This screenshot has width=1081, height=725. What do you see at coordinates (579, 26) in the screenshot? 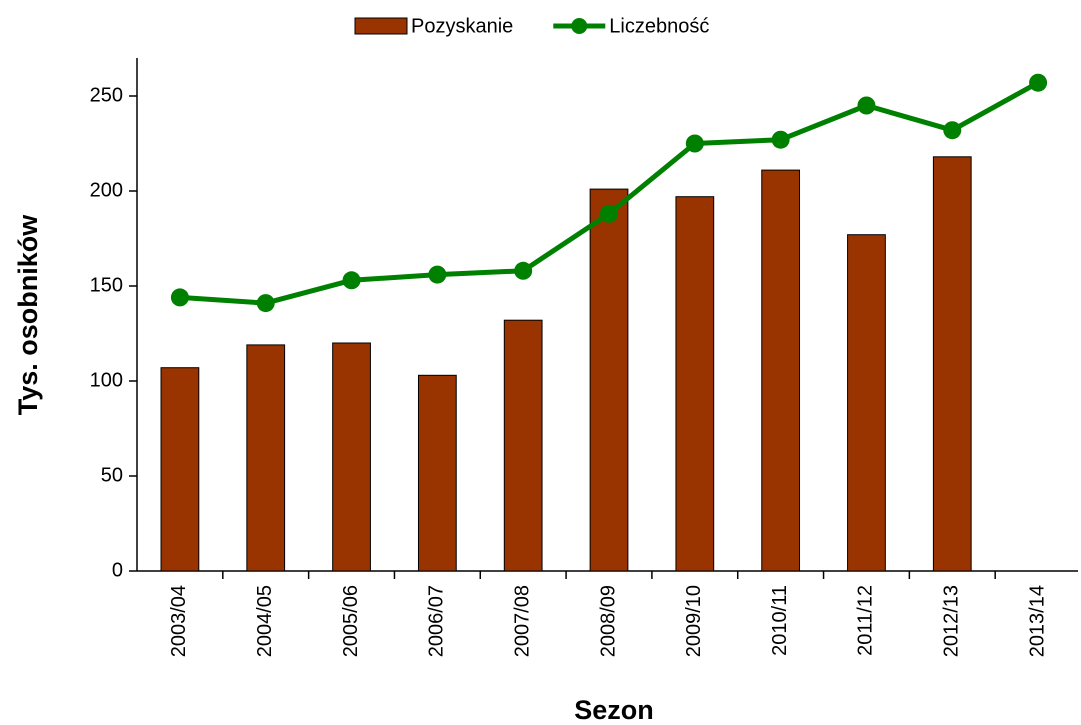
I see `legend-marker` at bounding box center [579, 26].